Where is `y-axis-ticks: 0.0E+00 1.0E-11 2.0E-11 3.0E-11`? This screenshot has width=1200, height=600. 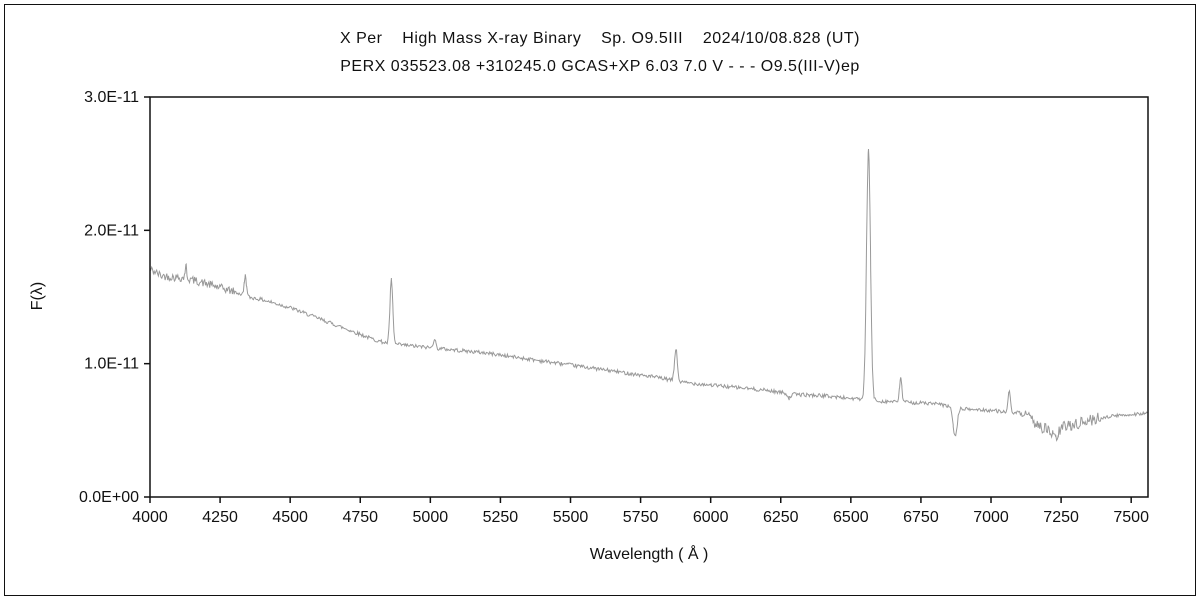
y-axis-ticks: 0.0E+00 1.0E-11 2.0E-11 3.0E-11 is located at coordinates (114, 297).